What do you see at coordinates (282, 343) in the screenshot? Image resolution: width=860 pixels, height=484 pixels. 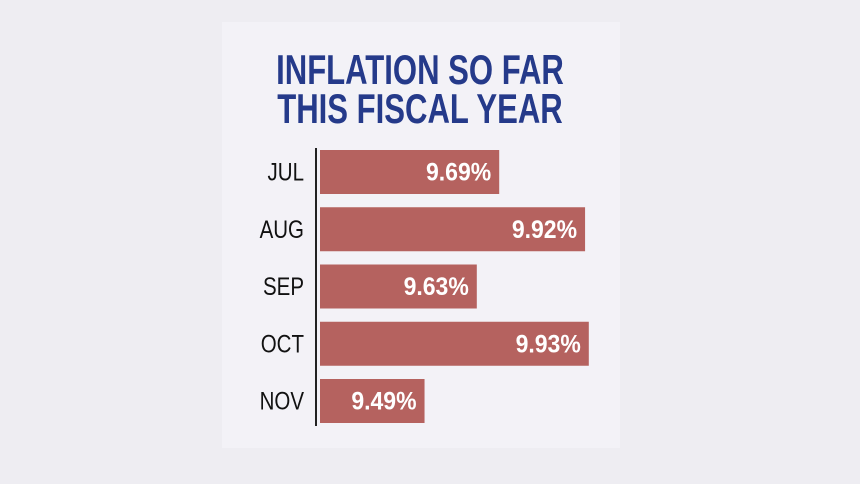 I see `category-label: OCT` at bounding box center [282, 343].